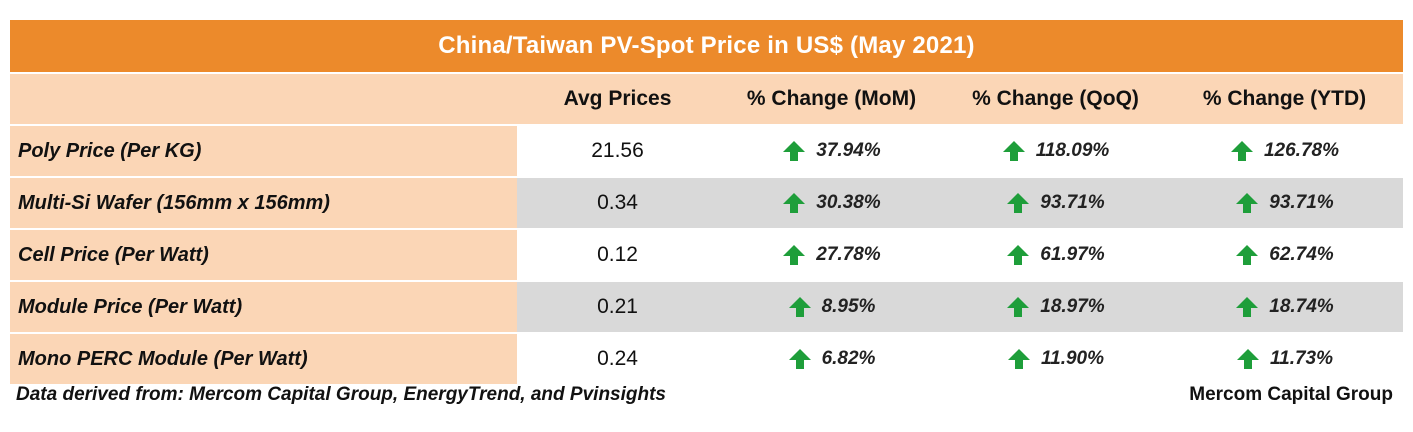  What do you see at coordinates (263, 307) in the screenshot?
I see `row-label: Module Price (Per Watt)` at bounding box center [263, 307].